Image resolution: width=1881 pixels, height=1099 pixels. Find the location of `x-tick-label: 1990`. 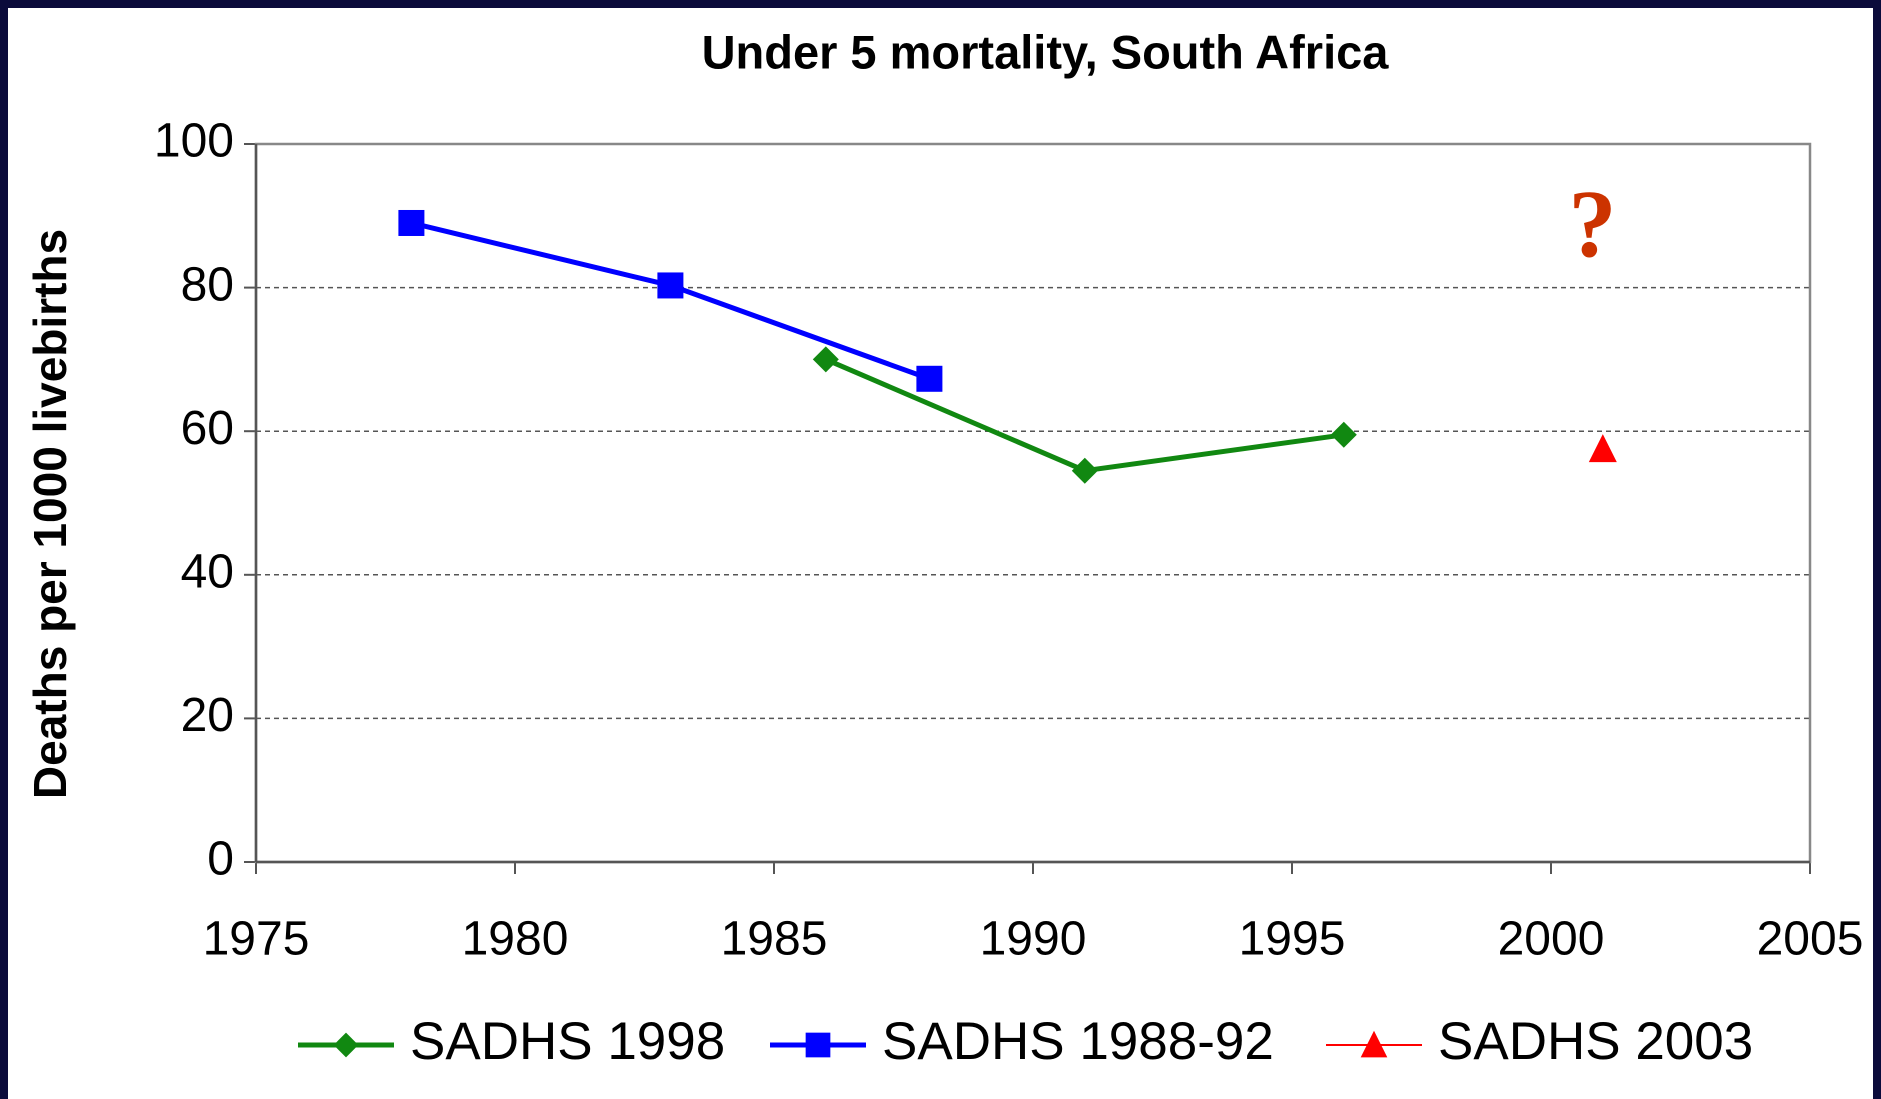

x-tick-label: 1990 is located at coordinates (1033, 939).